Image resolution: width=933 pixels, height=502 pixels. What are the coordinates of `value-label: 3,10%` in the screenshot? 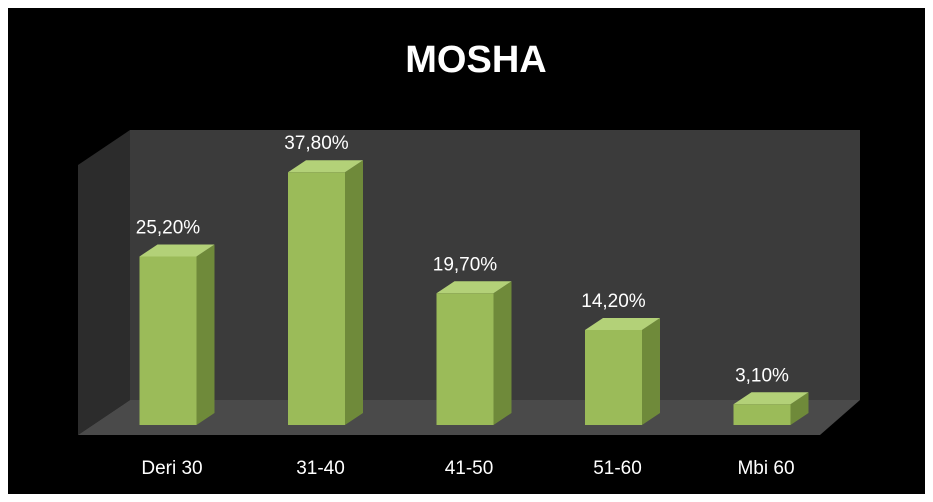 It's located at (762, 375).